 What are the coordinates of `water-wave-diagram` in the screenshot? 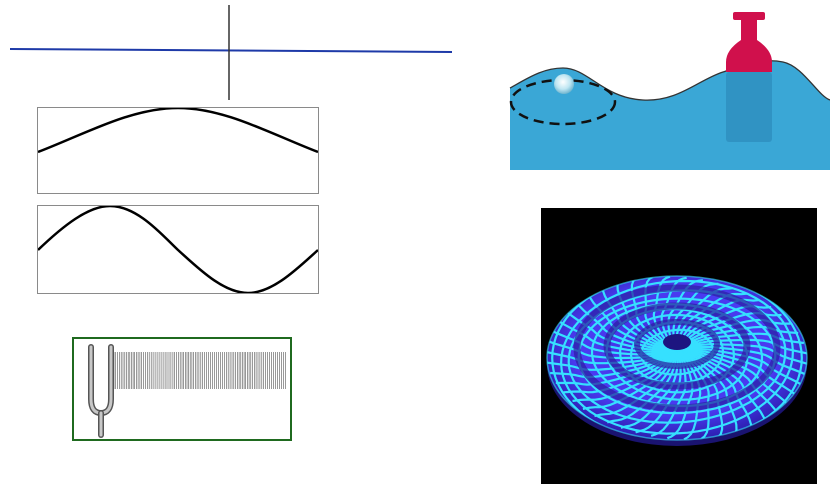 It's located at (669, 91).